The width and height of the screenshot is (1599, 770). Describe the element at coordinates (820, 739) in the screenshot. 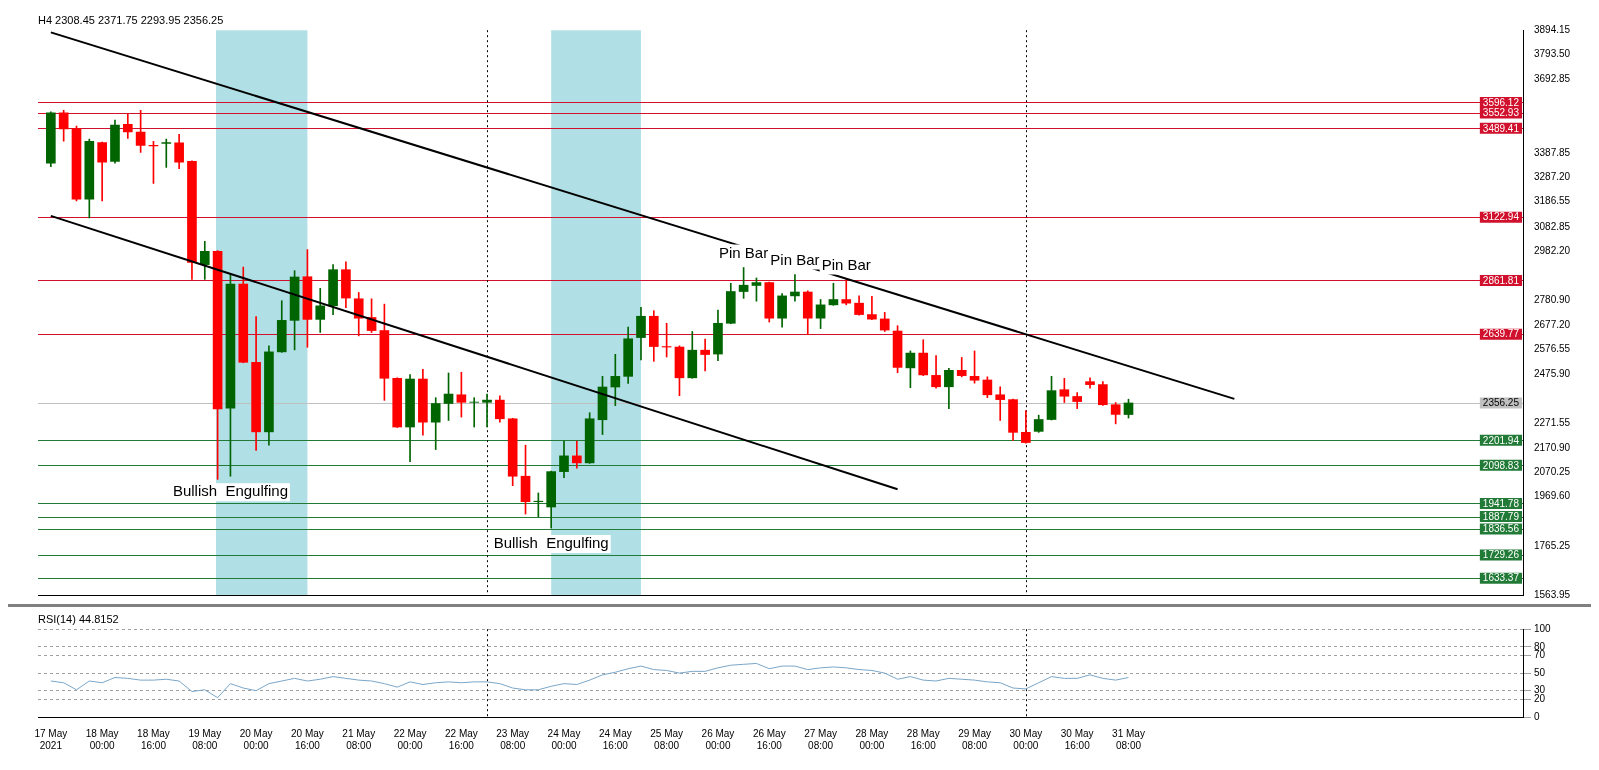

I see `x-tick-label: 27 May 08:00` at that location.